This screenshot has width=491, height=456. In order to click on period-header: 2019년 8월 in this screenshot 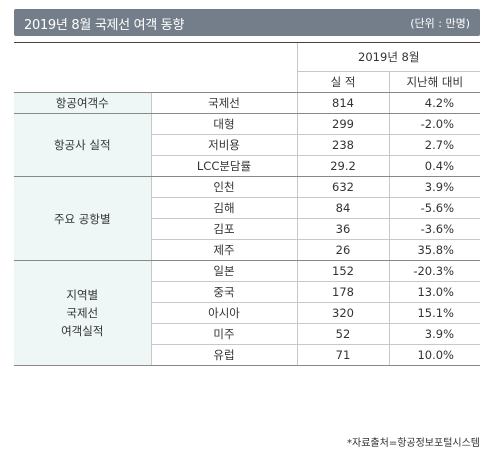, I will do `click(388, 57)`.